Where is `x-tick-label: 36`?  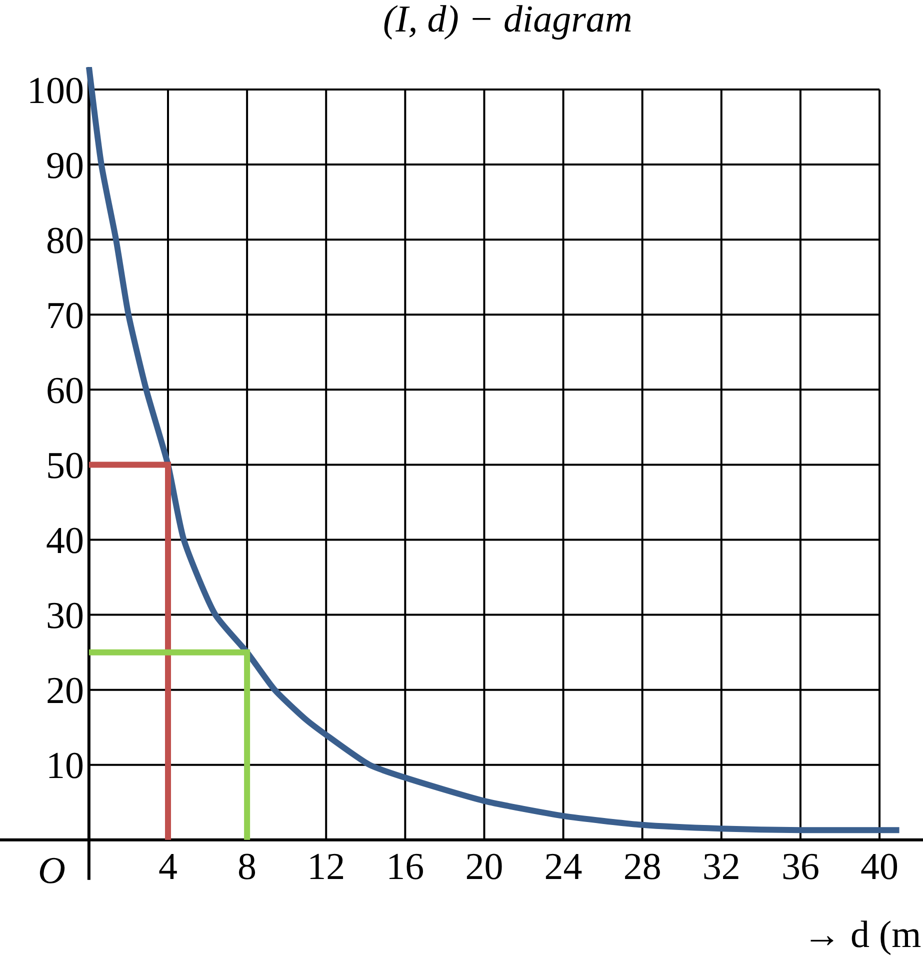 x-tick-label: 36 is located at coordinates (800, 867).